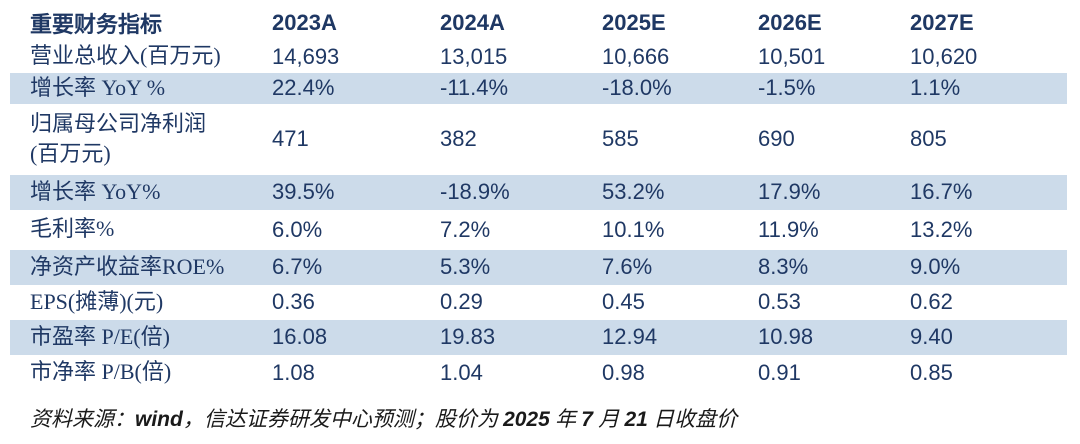 This screenshot has width=1080, height=444. Describe the element at coordinates (82, 418) in the screenshot. I see `source-note-prefix: 资料来源：` at that location.